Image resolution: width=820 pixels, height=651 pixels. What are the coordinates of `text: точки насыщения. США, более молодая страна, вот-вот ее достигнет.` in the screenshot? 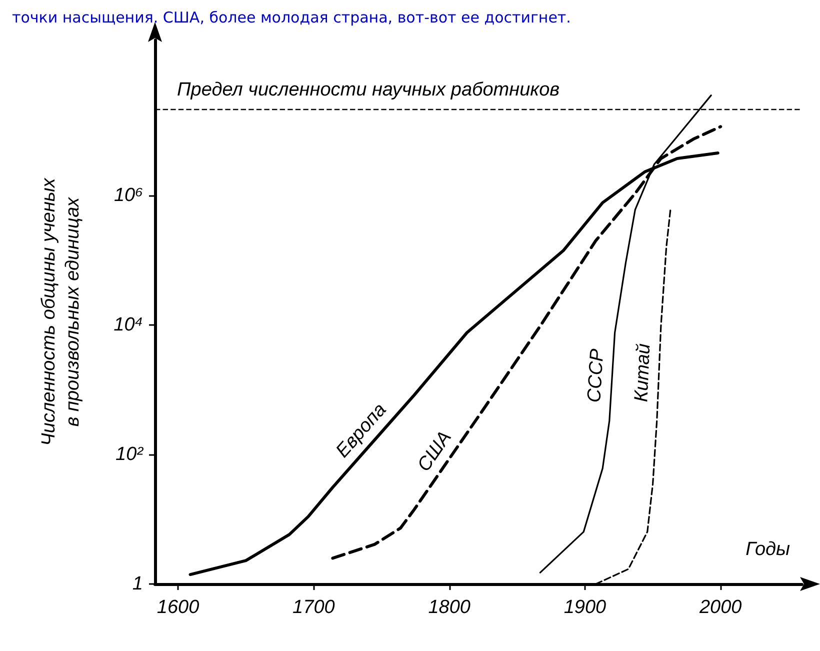 It's located at (291, 17).